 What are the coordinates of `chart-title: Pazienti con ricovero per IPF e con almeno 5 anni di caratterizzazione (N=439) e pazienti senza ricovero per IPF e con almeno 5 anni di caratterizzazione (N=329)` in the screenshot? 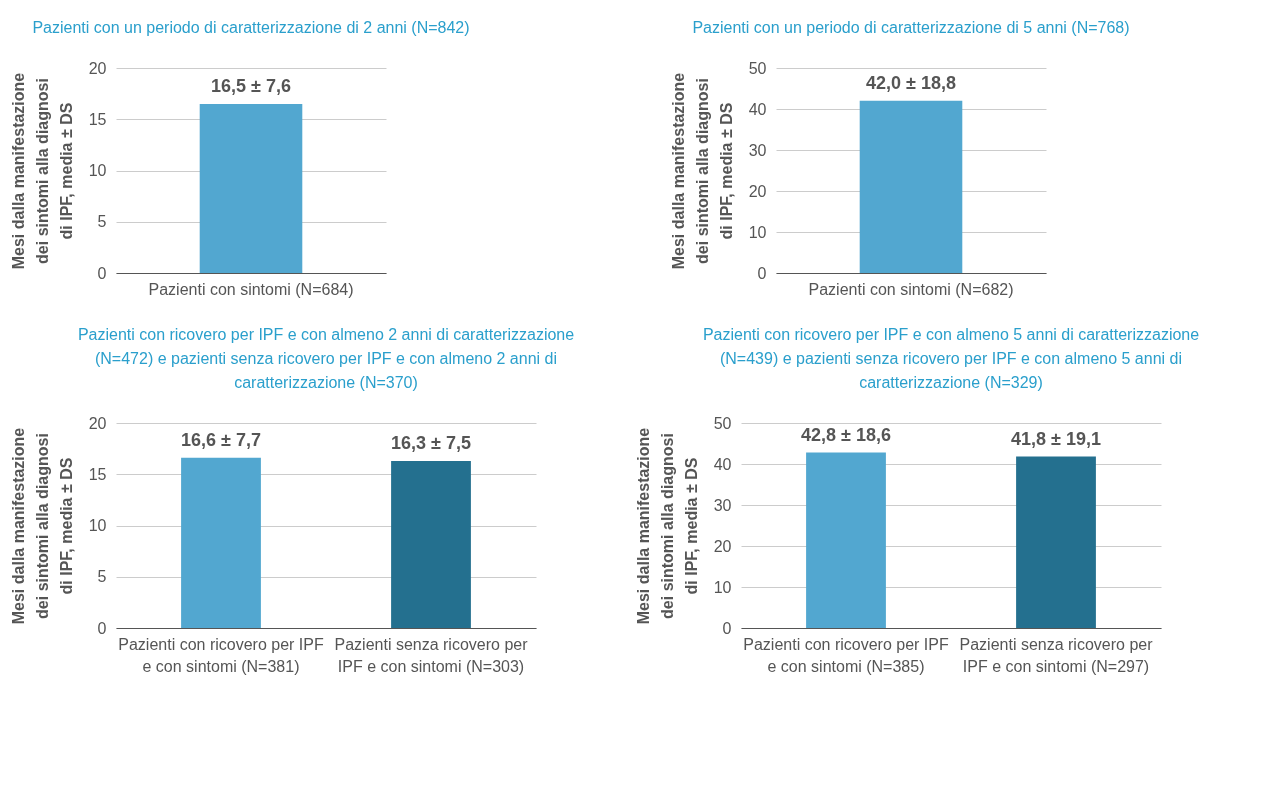 It's located at (951, 358).